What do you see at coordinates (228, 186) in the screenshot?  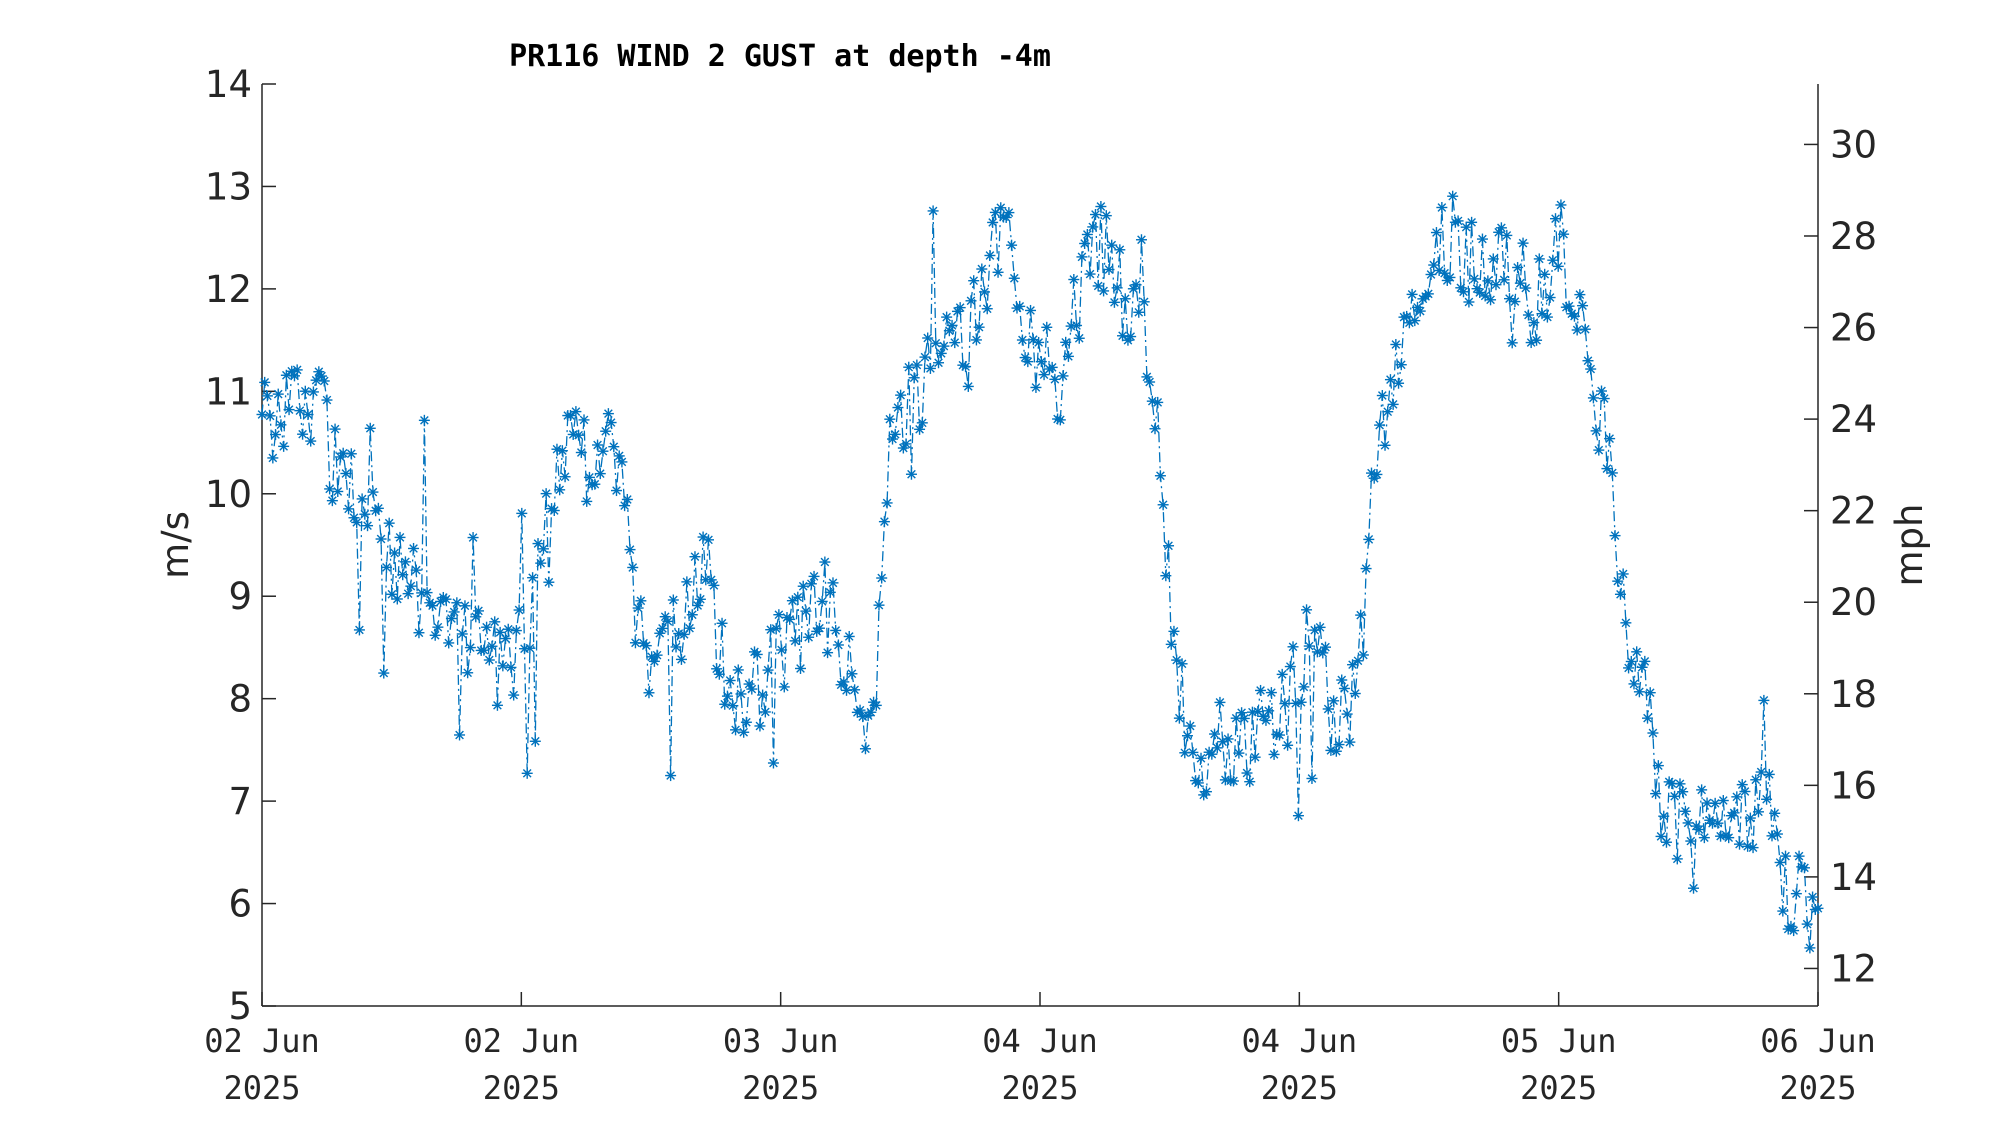 I see `y-tick-label: 13` at bounding box center [228, 186].